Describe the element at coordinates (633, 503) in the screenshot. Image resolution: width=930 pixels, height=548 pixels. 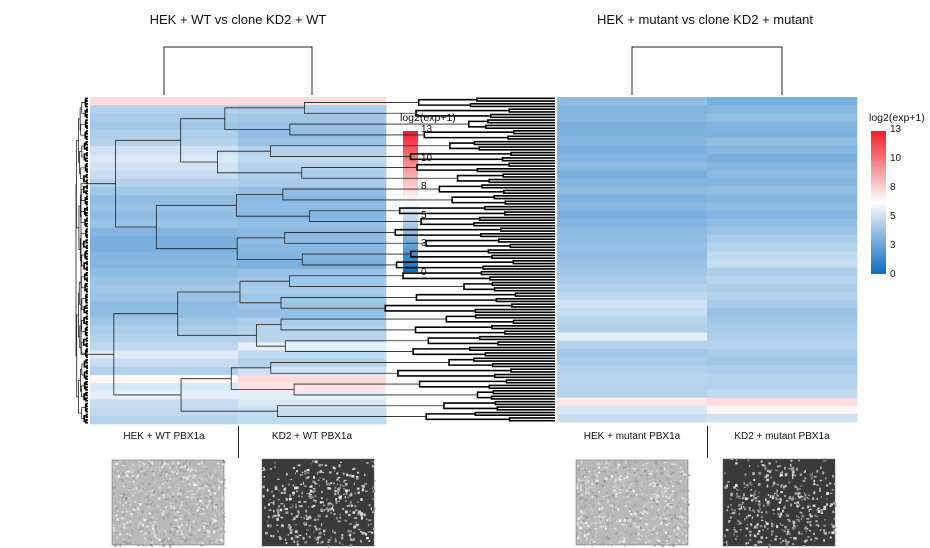
I see `micrograph-hek-mutant` at that location.